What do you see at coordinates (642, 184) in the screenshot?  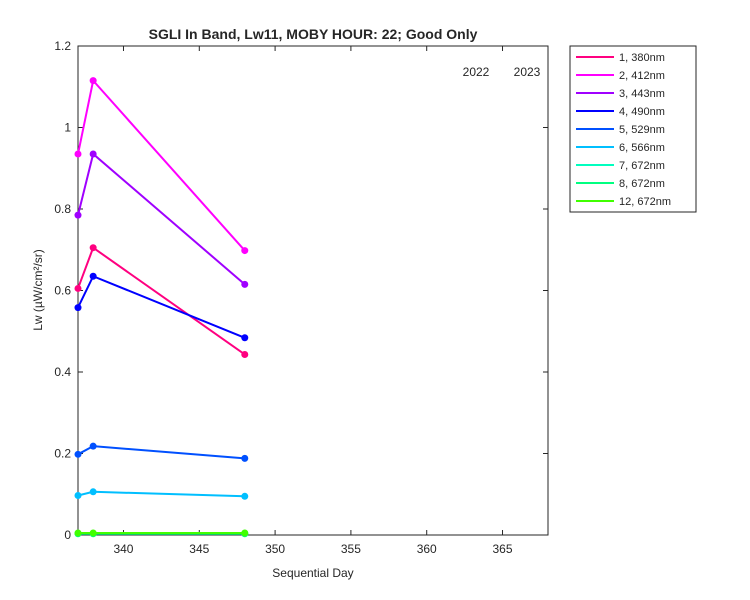 I see `legend-label: 8, 672nm` at bounding box center [642, 184].